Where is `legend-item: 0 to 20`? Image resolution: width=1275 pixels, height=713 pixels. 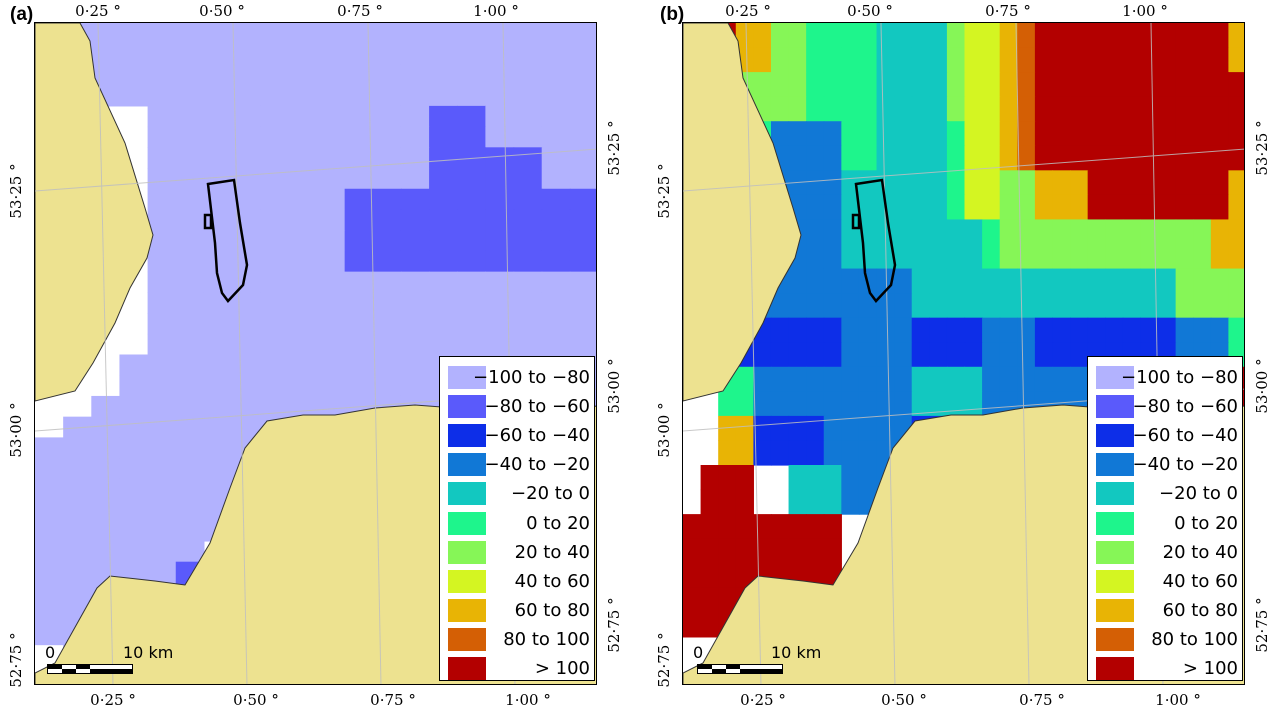 legend-item: 0 to 20 is located at coordinates (520, 523).